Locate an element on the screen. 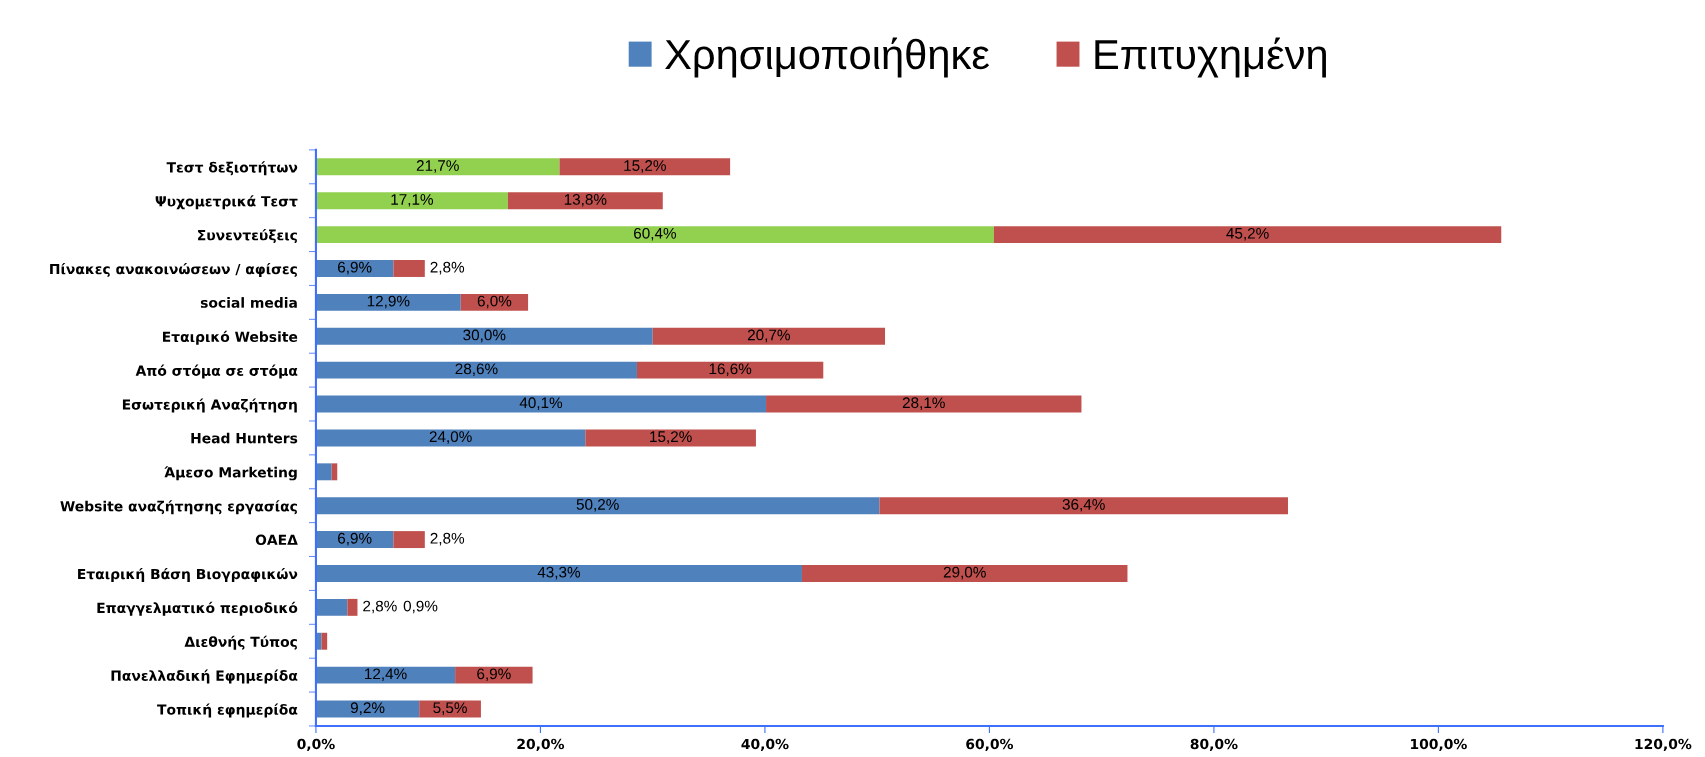 The height and width of the screenshot is (757, 1705). x-tick-label: 40,0% is located at coordinates (765, 744).